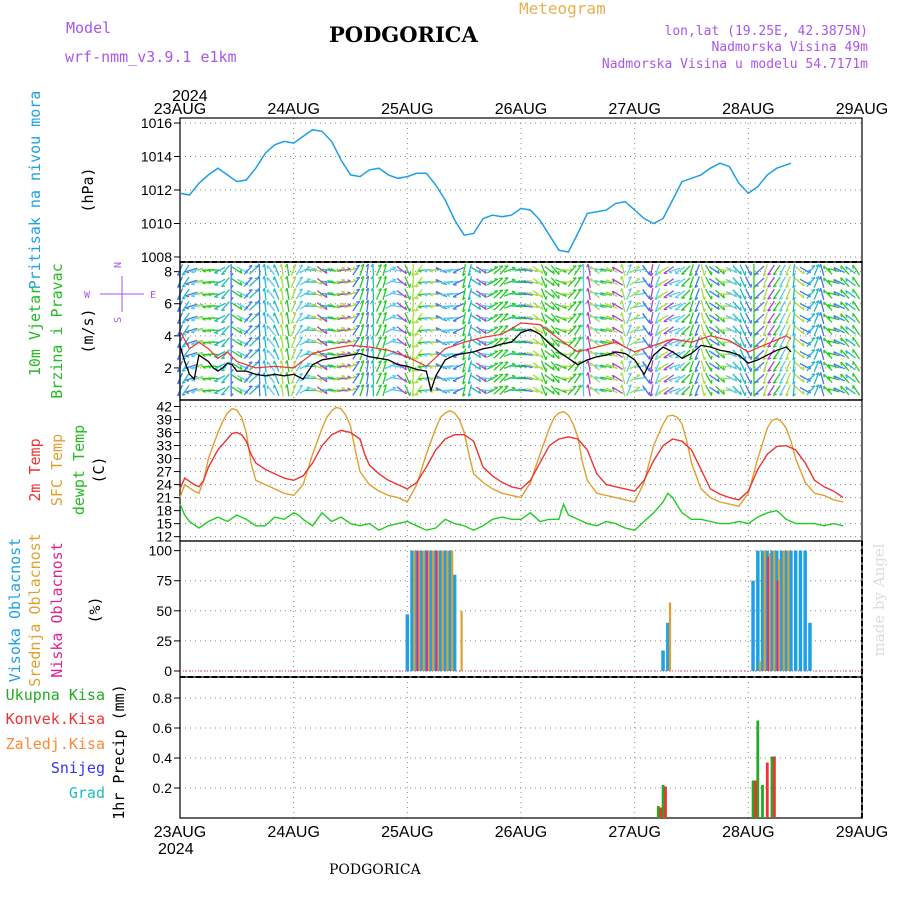 This screenshot has width=900, height=900. What do you see at coordinates (35, 331) in the screenshot?
I see `wind-axis-title: 10m Vjetar` at bounding box center [35, 331].